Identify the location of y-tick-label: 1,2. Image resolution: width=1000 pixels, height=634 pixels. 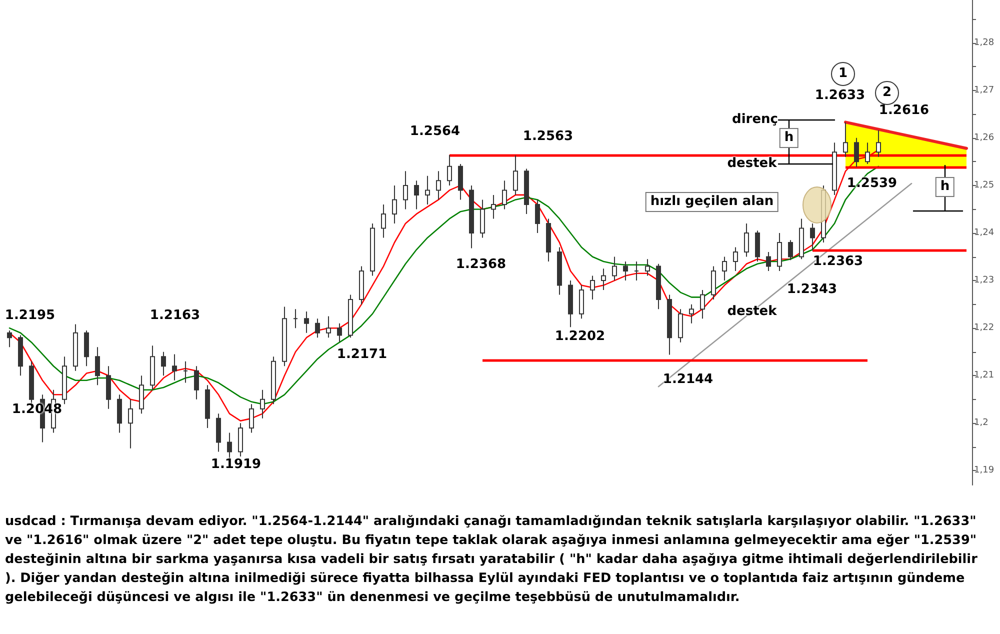
(981, 423).